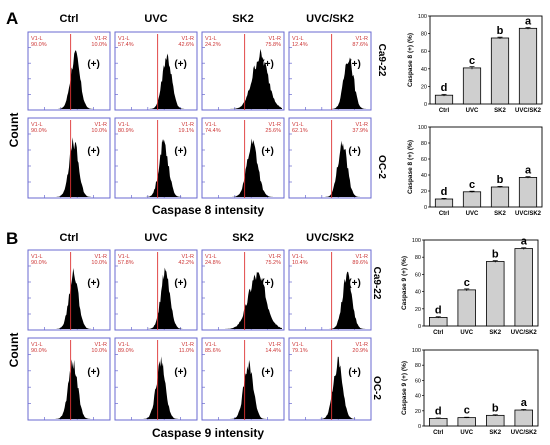 The width and height of the screenshot is (550, 445). I want to click on histogram-plot: V1-L85.6% V1-R14.4% (+), so click(243, 379).